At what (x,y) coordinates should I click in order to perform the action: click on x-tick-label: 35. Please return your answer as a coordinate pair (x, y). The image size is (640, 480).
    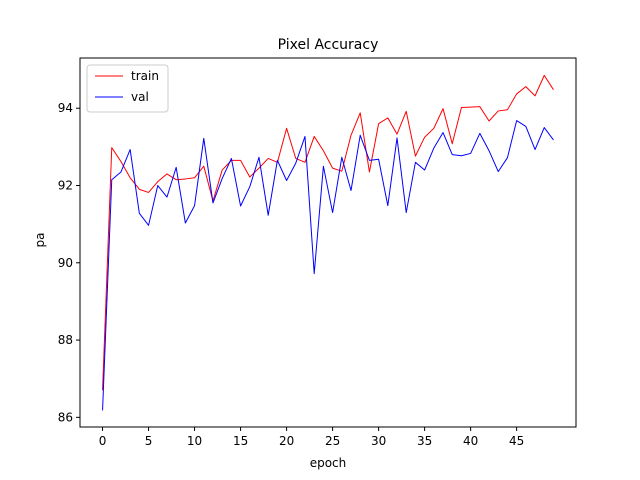
    Looking at the image, I should click on (424, 441).